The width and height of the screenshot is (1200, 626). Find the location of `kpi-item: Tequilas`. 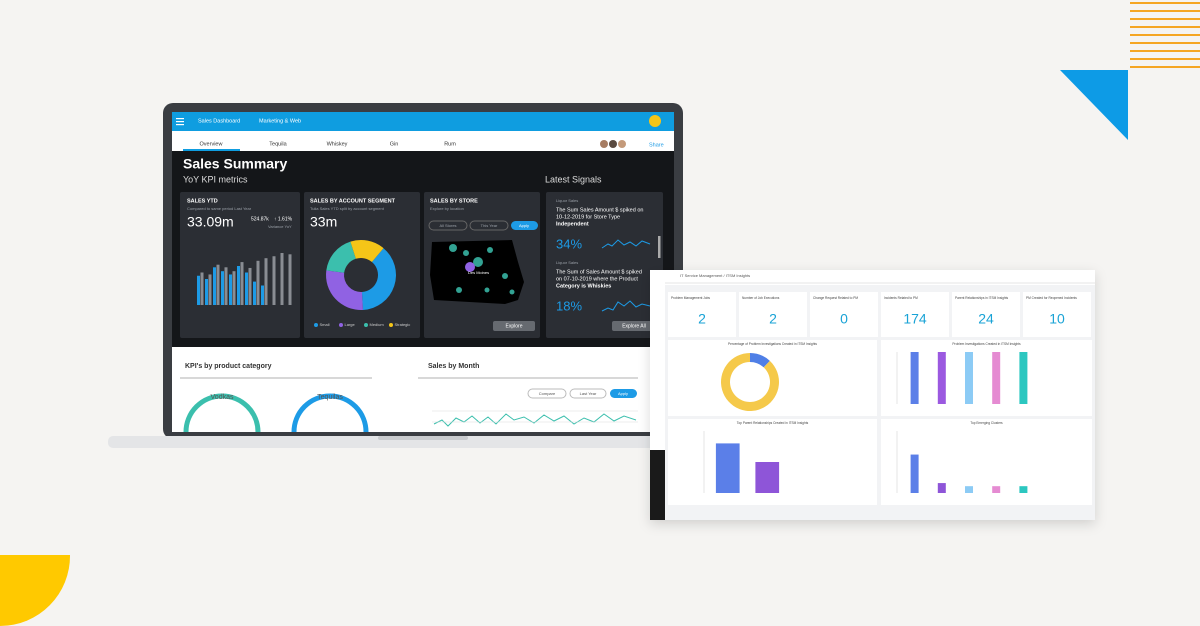

kpi-item: Tequilas is located at coordinates (330, 397).